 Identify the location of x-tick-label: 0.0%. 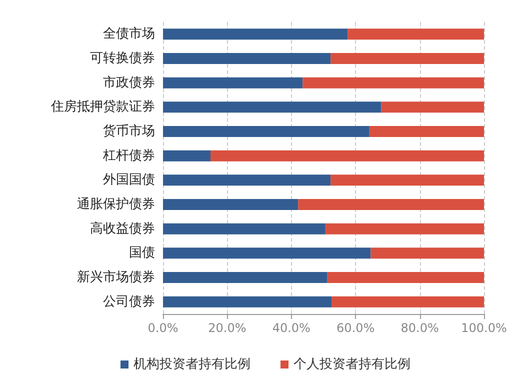
(163, 328).